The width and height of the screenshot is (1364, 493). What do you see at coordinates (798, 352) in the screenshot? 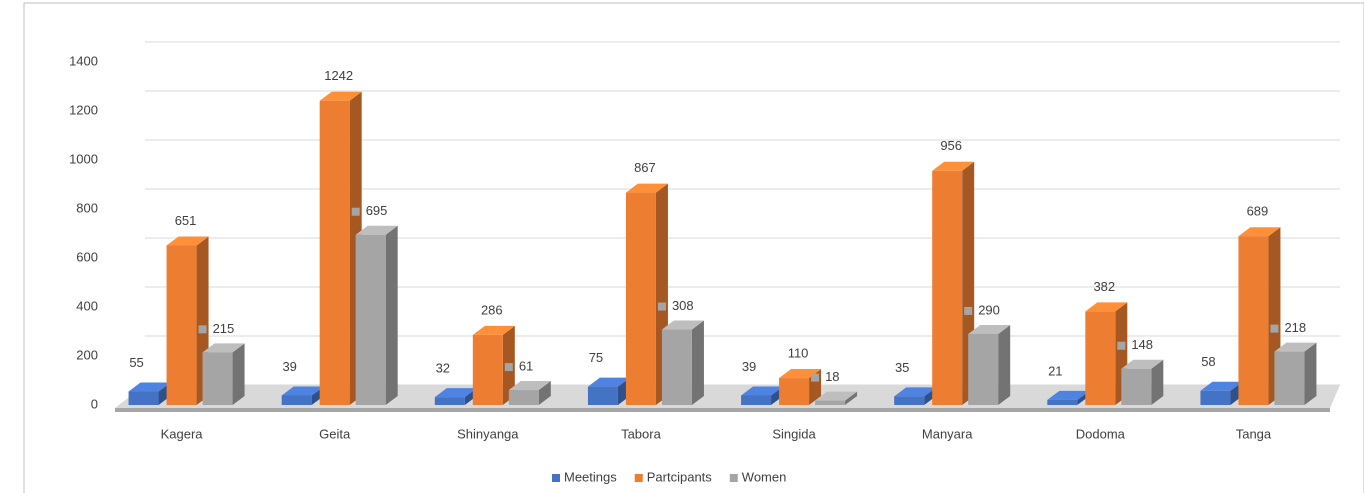
I see `data-label: 110` at bounding box center [798, 352].